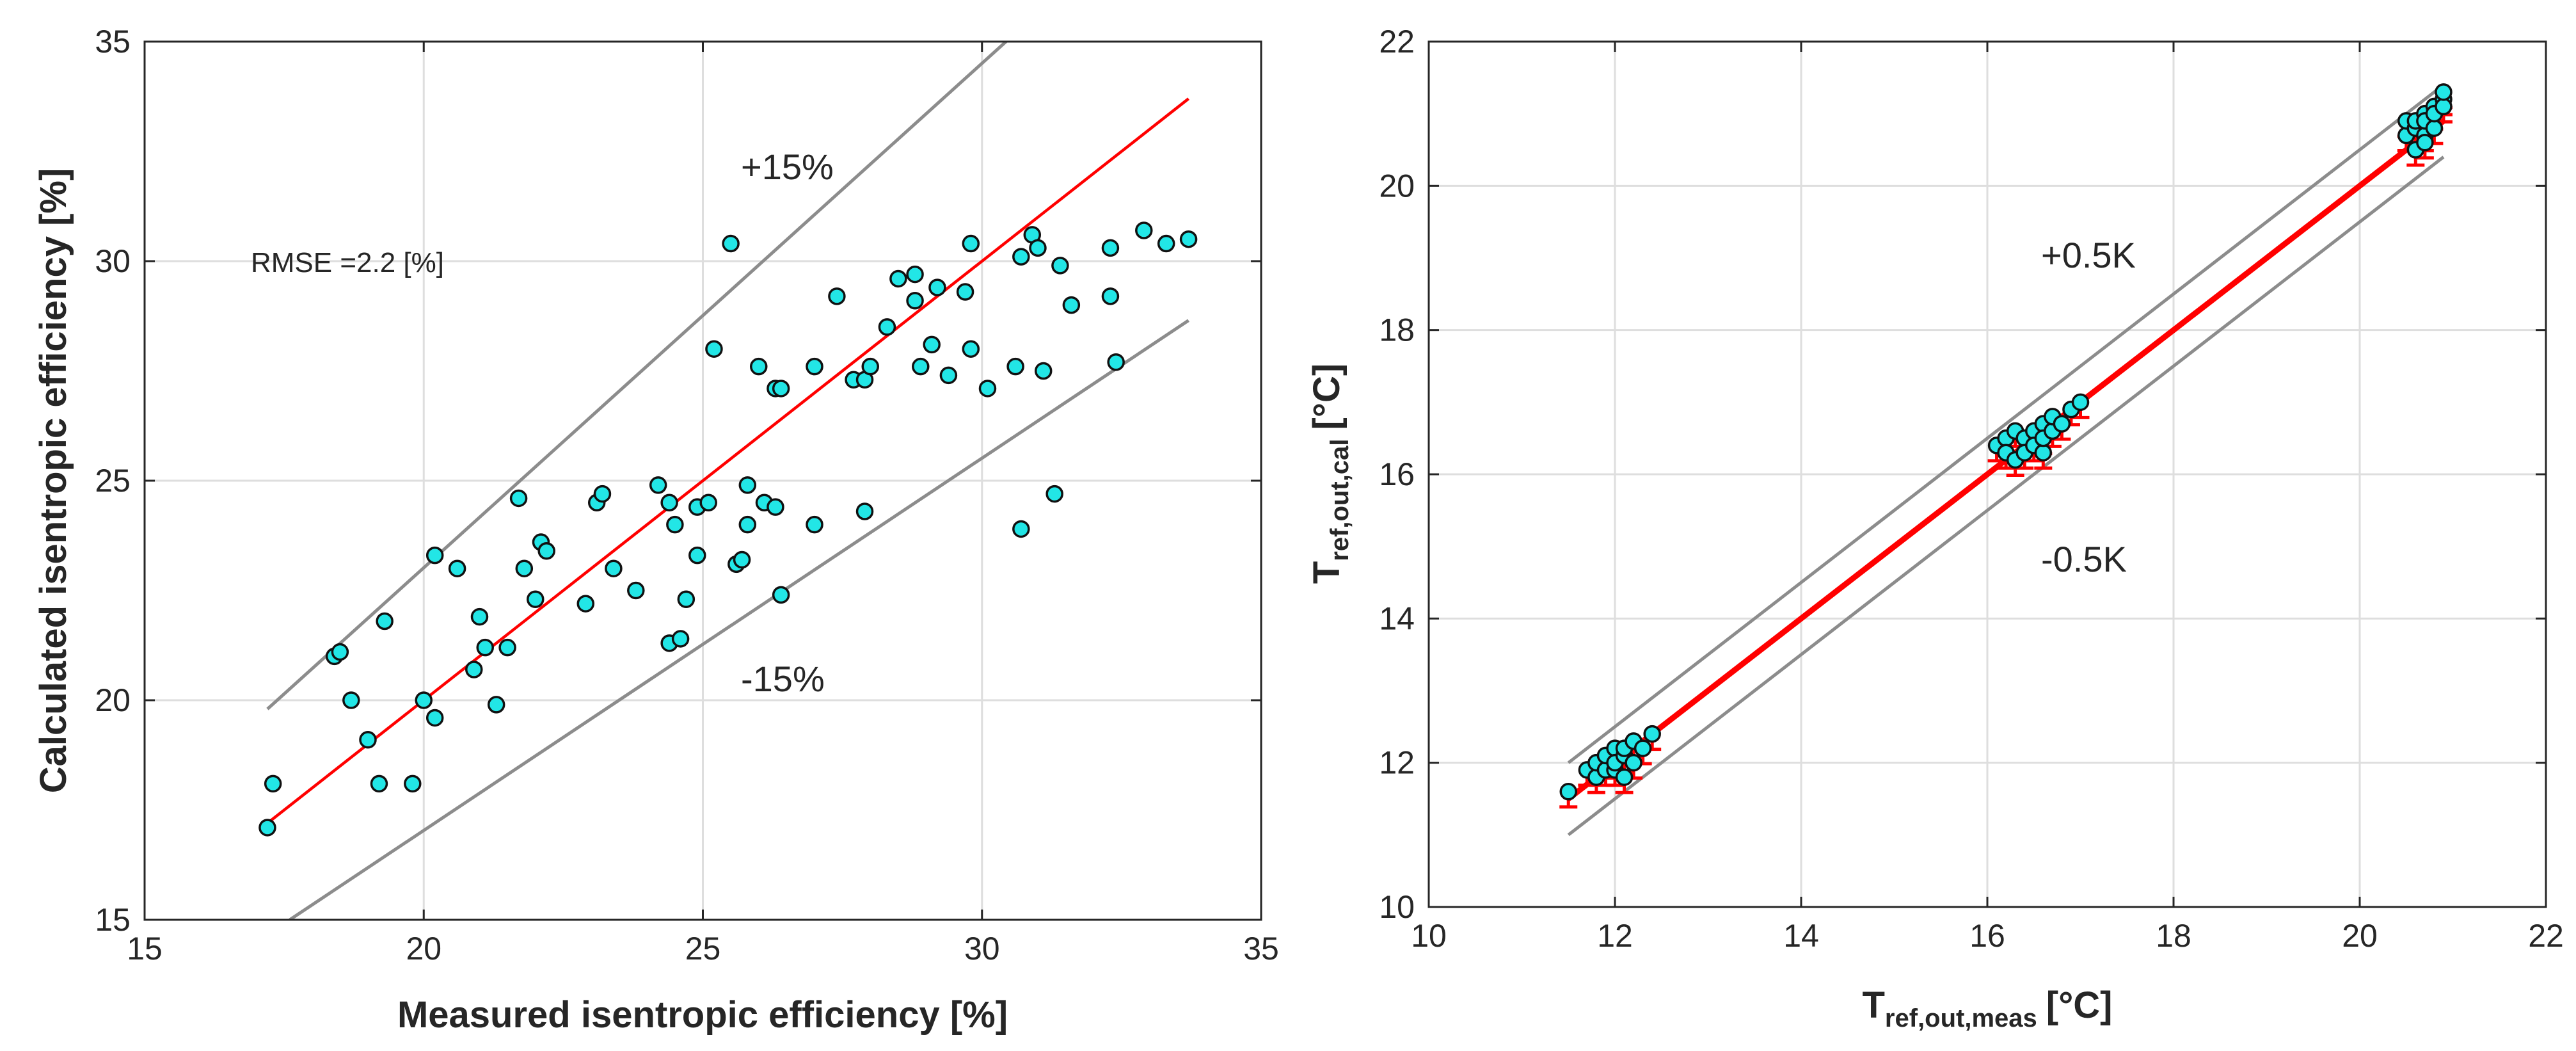 Image resolution: width=2576 pixels, height=1051 pixels. Describe the element at coordinates (1429, 936) in the screenshot. I see `right-x-tick-label: 10` at that location.